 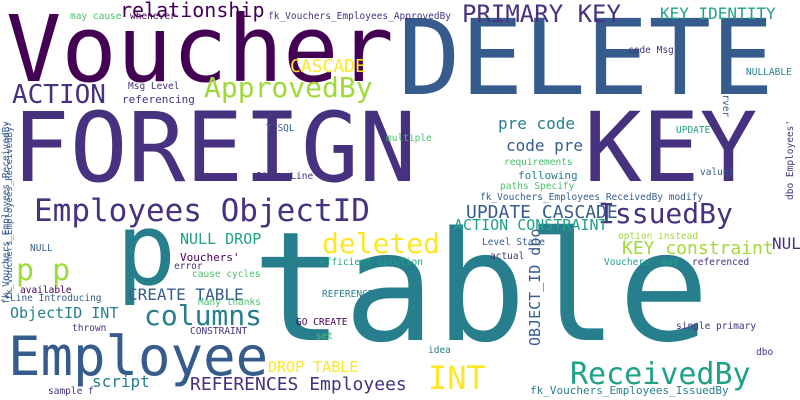 What do you see at coordinates (313, 367) in the screenshot?
I see `word-drop-table: DROP TABLE` at bounding box center [313, 367].